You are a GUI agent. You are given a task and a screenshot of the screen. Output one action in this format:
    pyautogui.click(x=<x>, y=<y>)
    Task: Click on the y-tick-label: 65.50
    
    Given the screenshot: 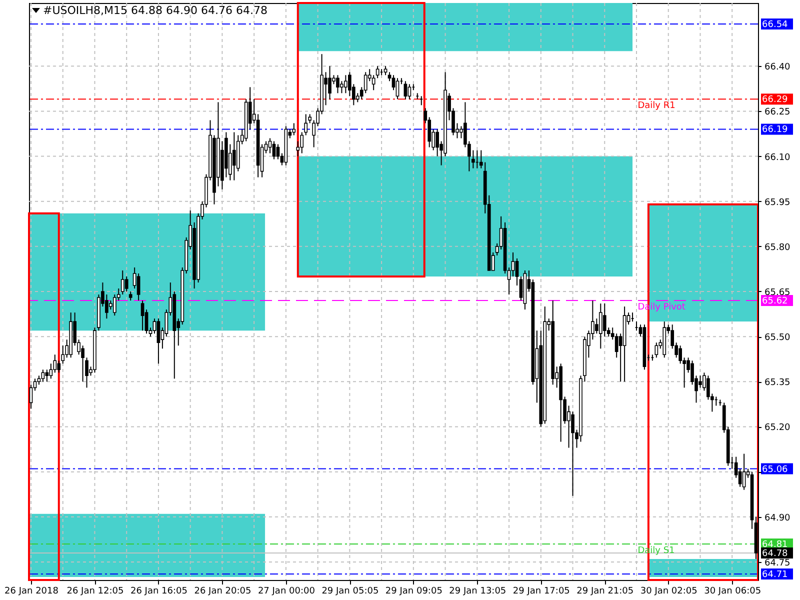 What is the action you would take?
    pyautogui.click(x=777, y=338)
    